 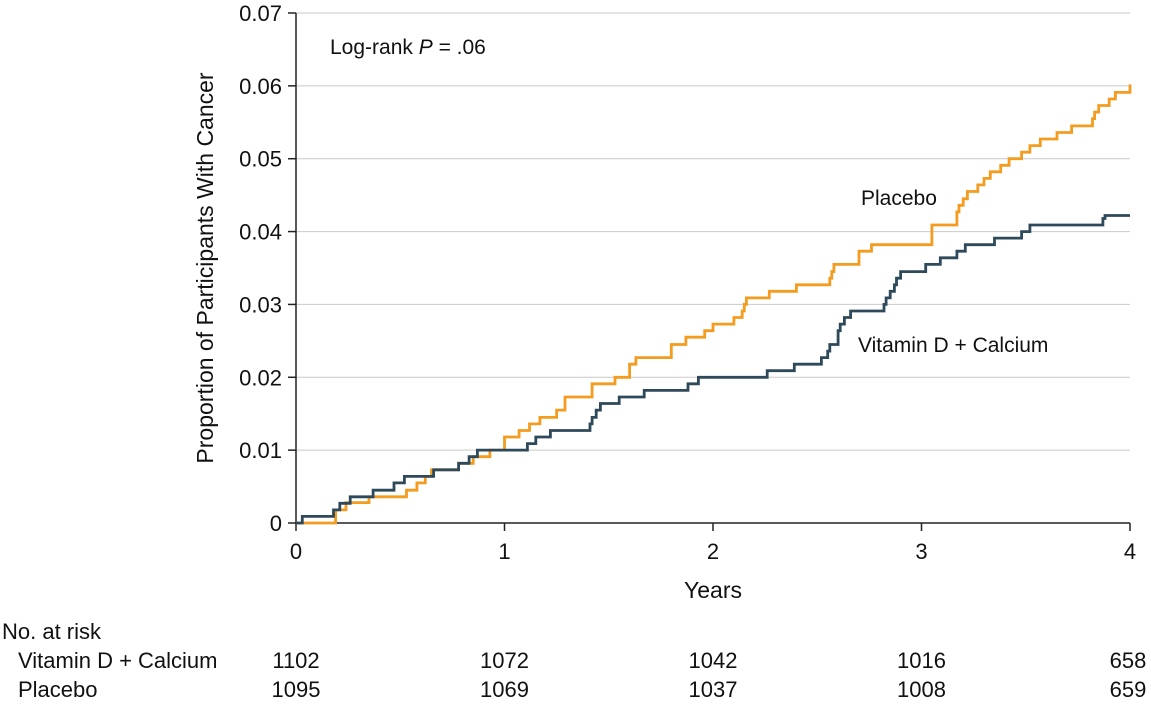 I want to click on y-axis-title: Proportion of Participants With Cancer, so click(x=205, y=268).